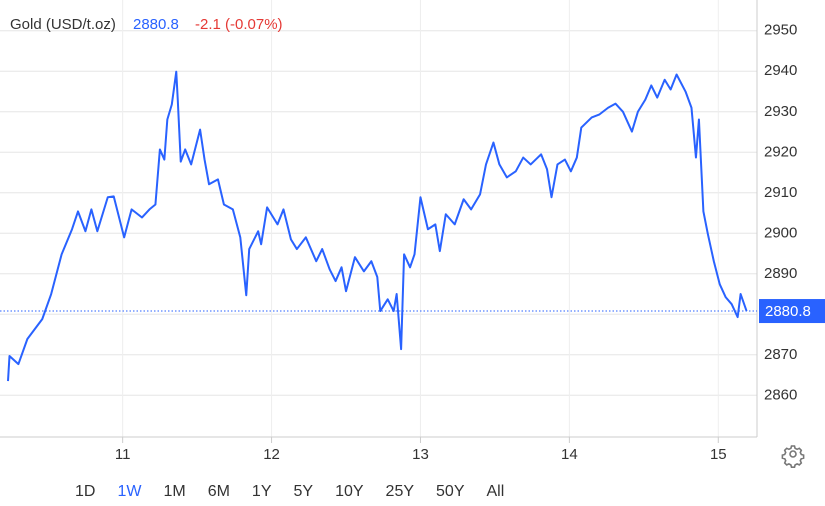  I want to click on y-tick-label: 2940, so click(780, 70).